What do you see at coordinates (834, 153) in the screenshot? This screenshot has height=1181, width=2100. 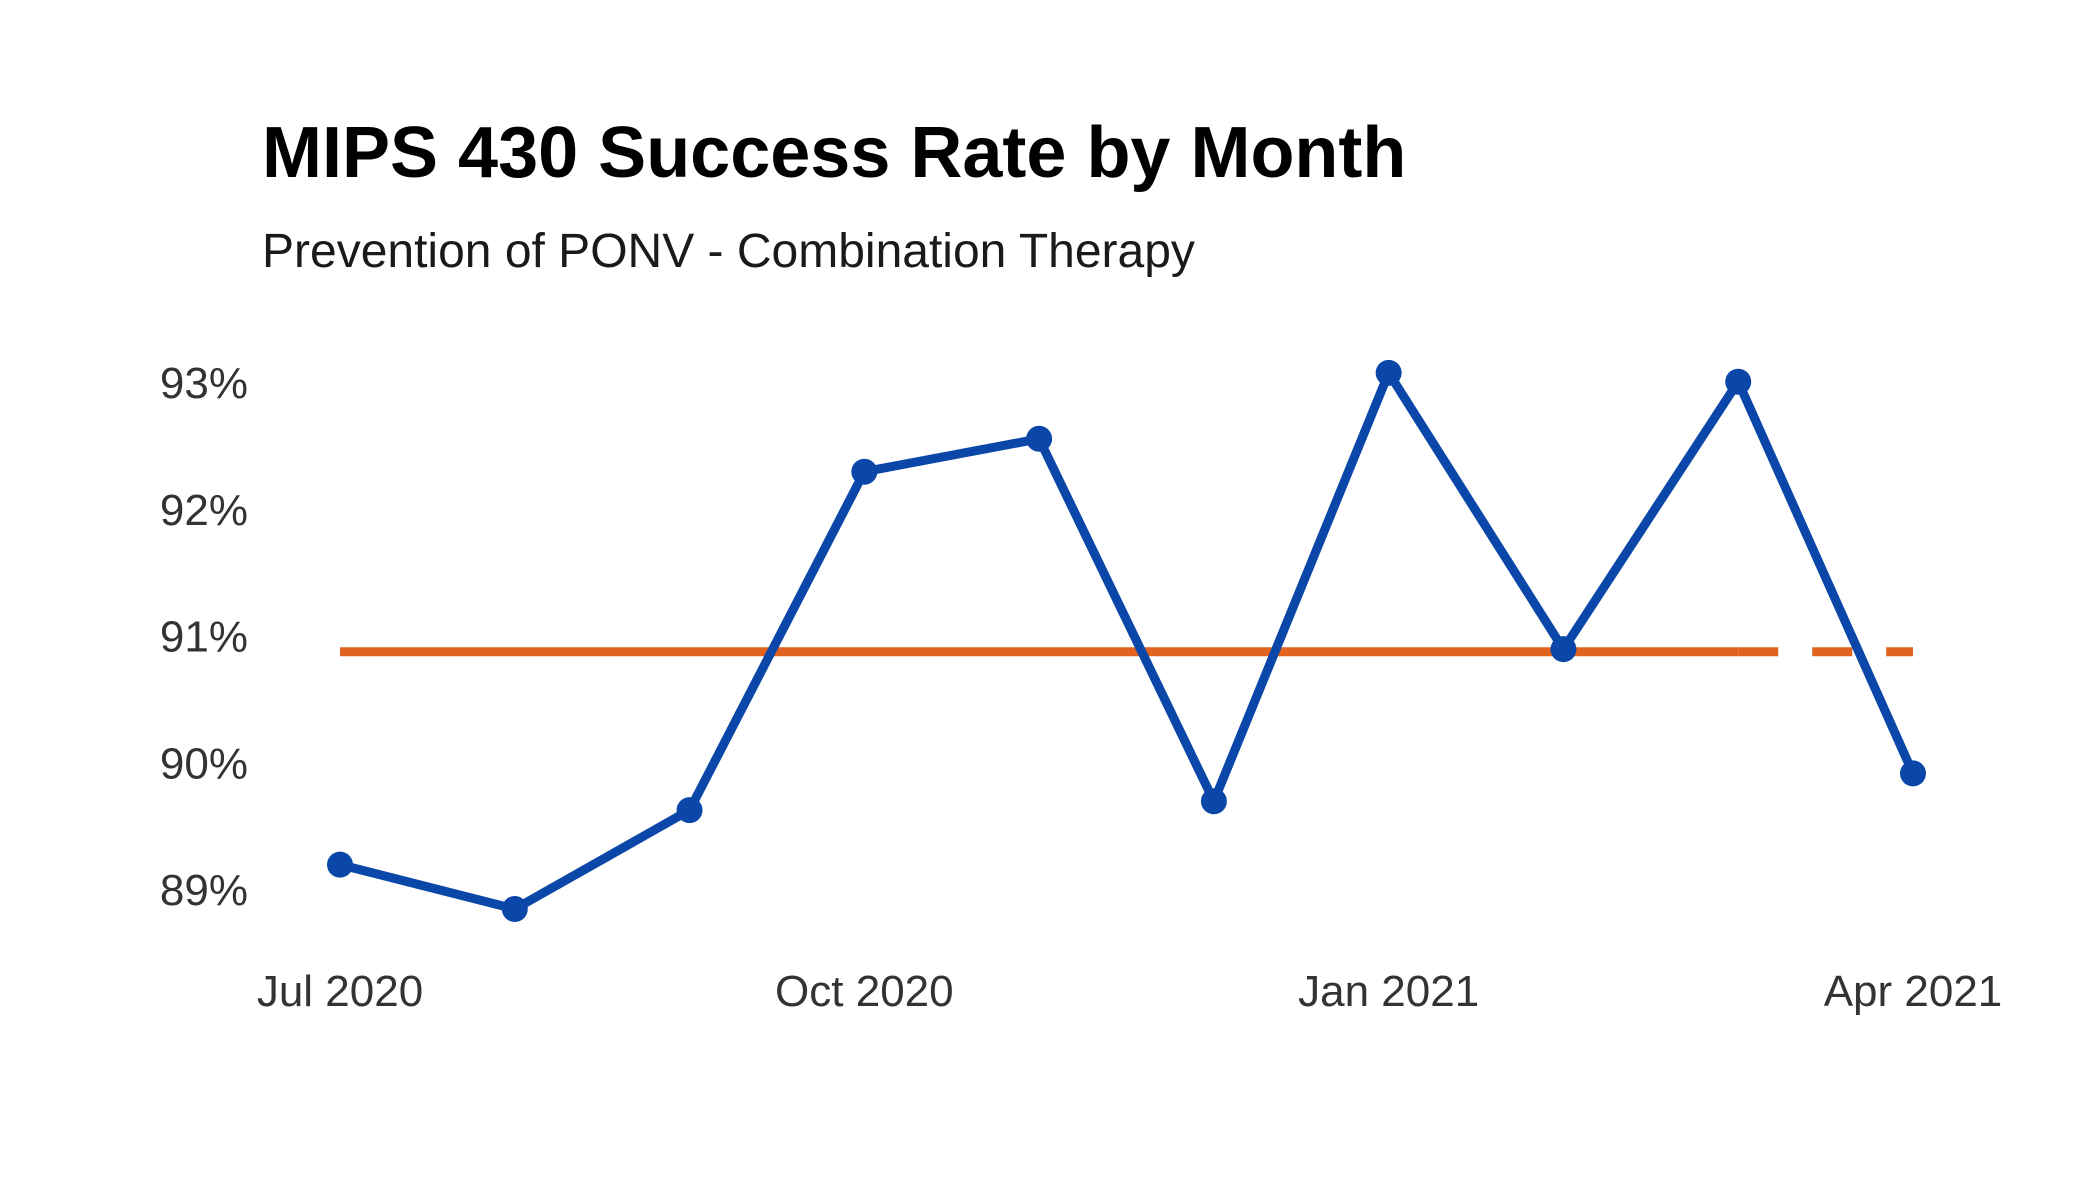 I see `chart-title: MIPS 430 Success Rate by Month` at bounding box center [834, 153].